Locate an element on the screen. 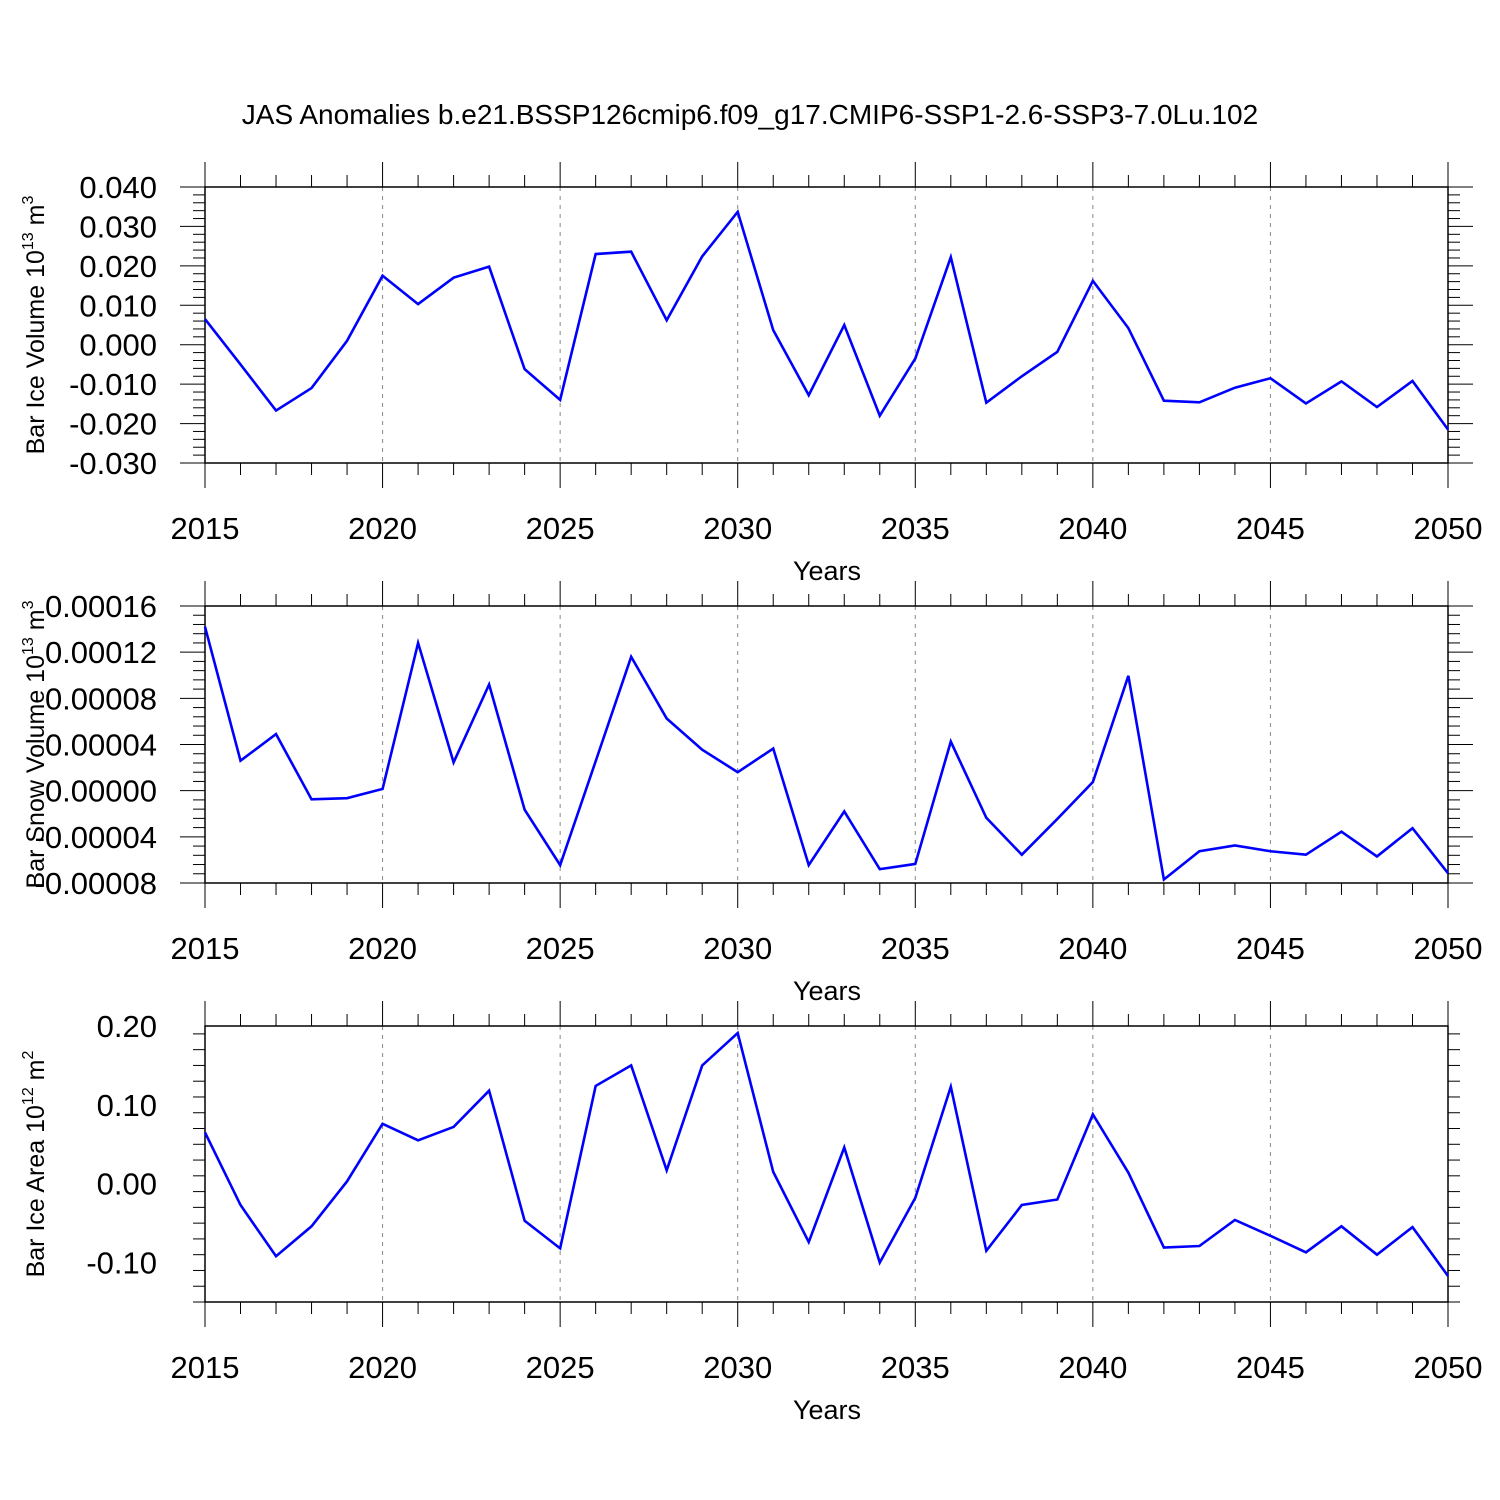 This screenshot has height=1500, width=1500. y-tick-label: 0.00008 is located at coordinates (101, 698).